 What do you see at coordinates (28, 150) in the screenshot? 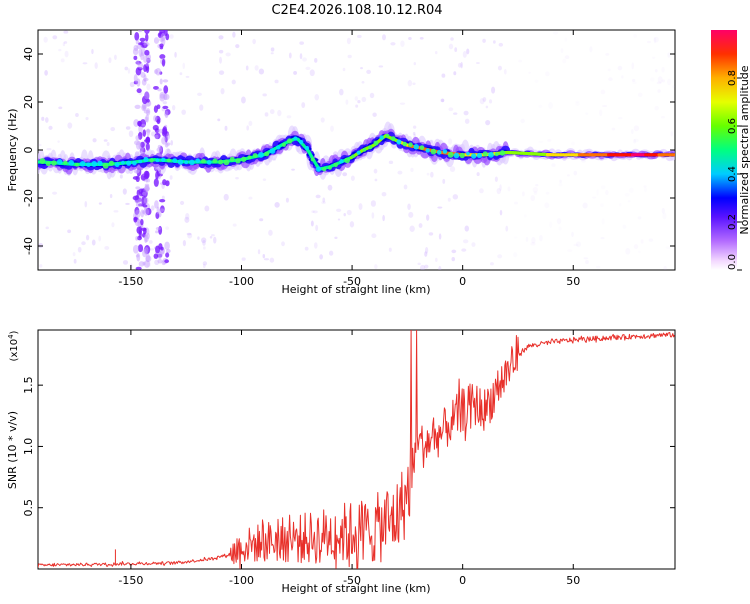
I see `spectrogram-y-tick-label: 0` at bounding box center [28, 150].